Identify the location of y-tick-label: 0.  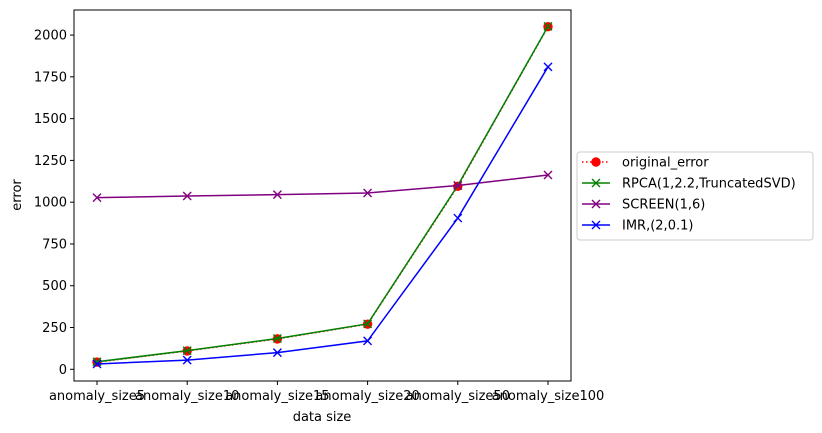
(63, 370).